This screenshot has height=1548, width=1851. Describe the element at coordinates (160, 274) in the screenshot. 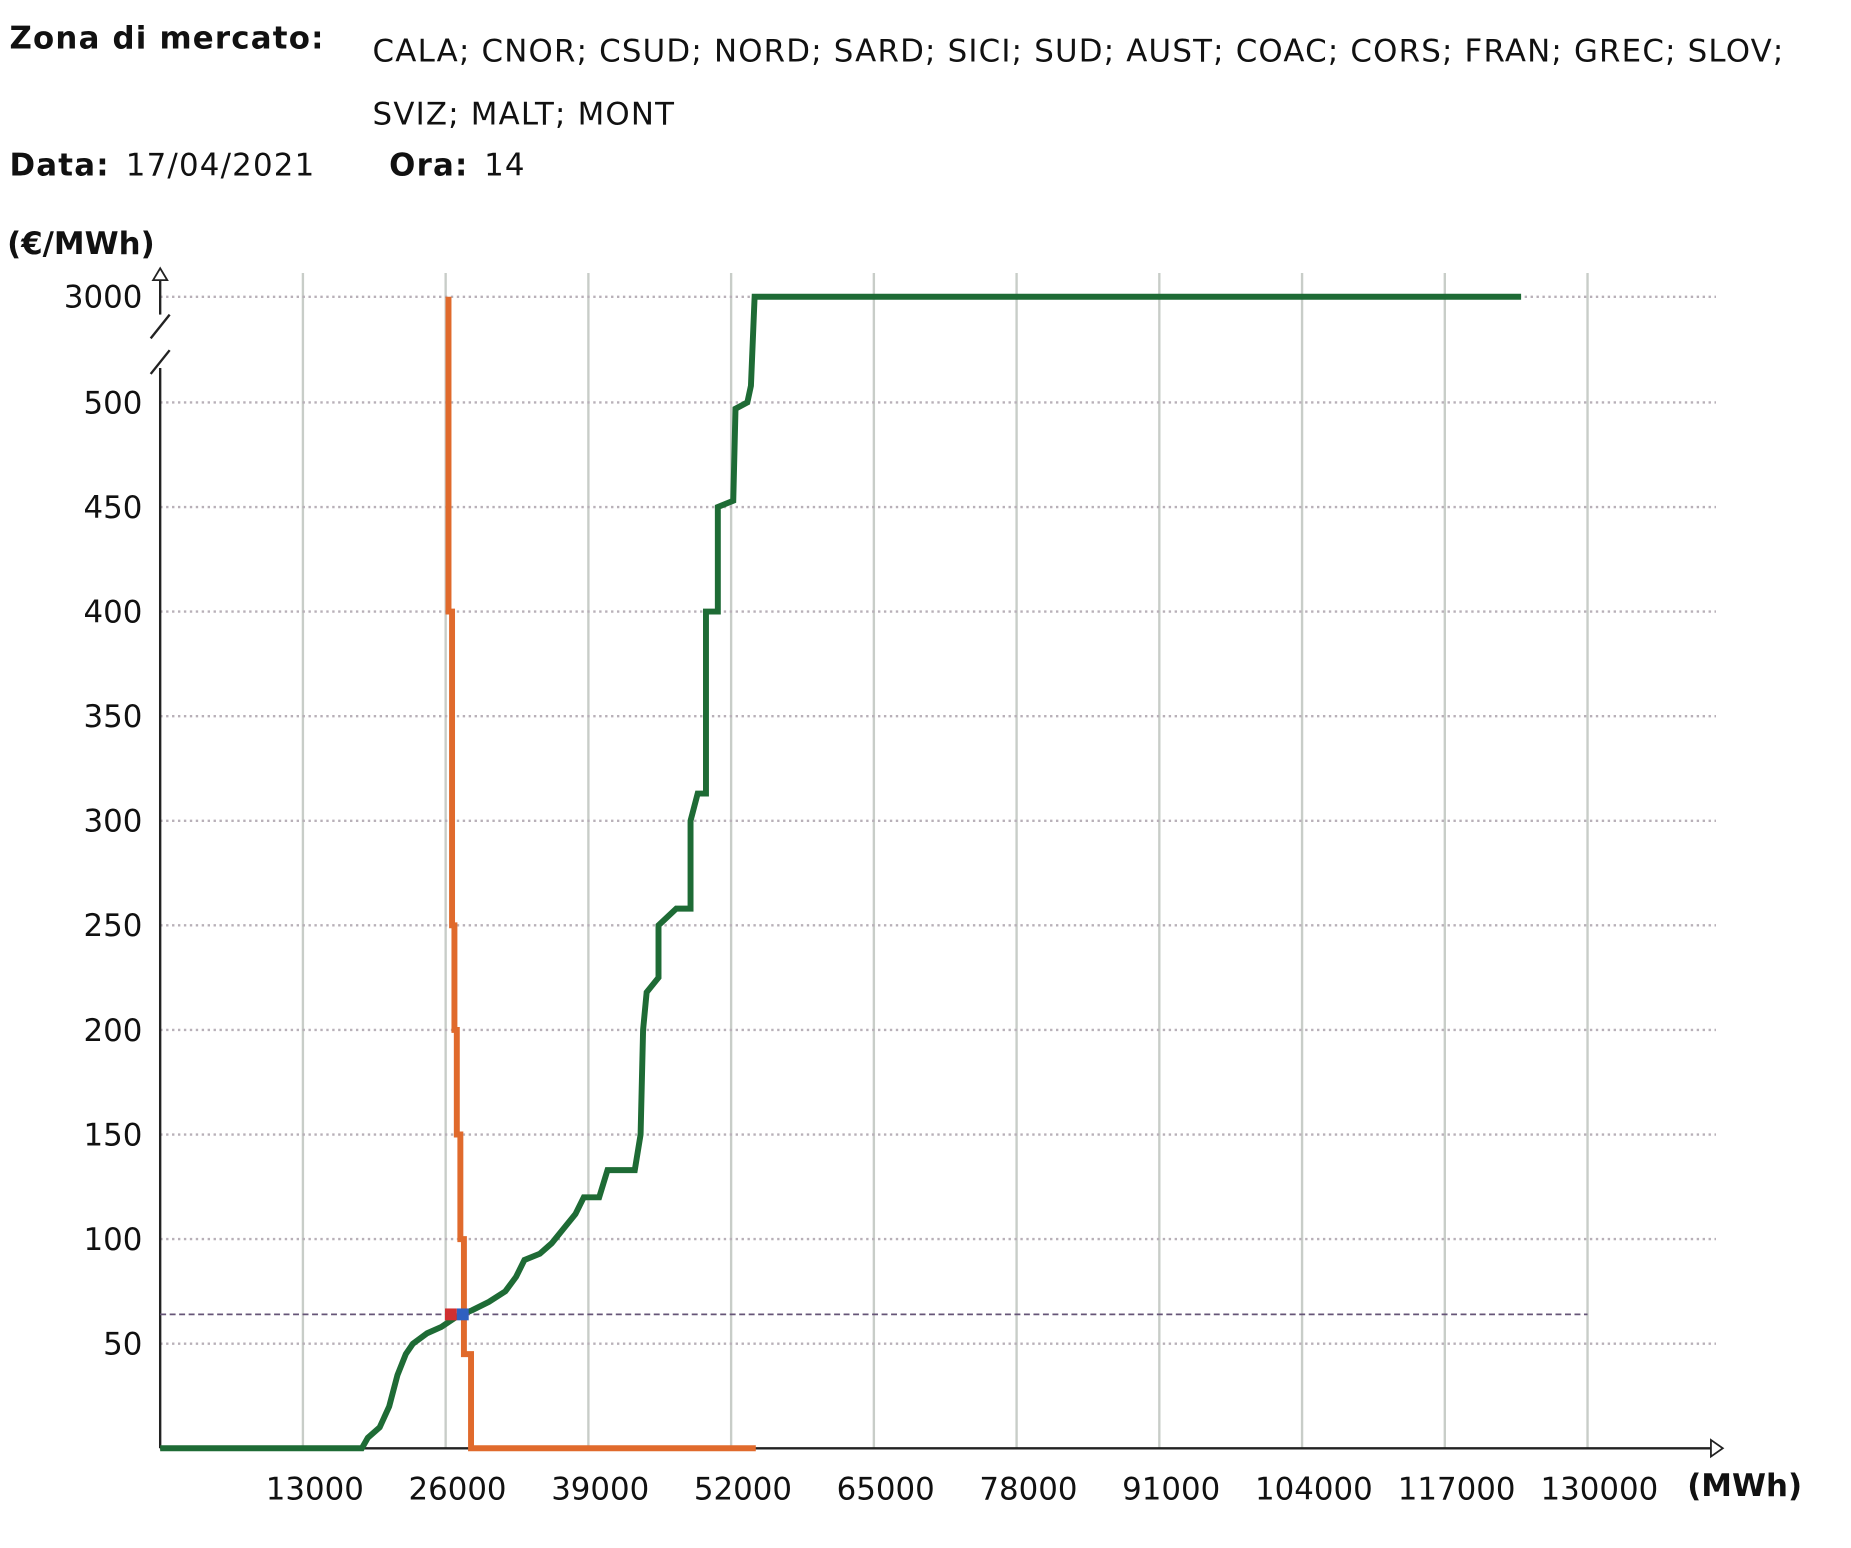

I see `y-axis-arrow` at that location.